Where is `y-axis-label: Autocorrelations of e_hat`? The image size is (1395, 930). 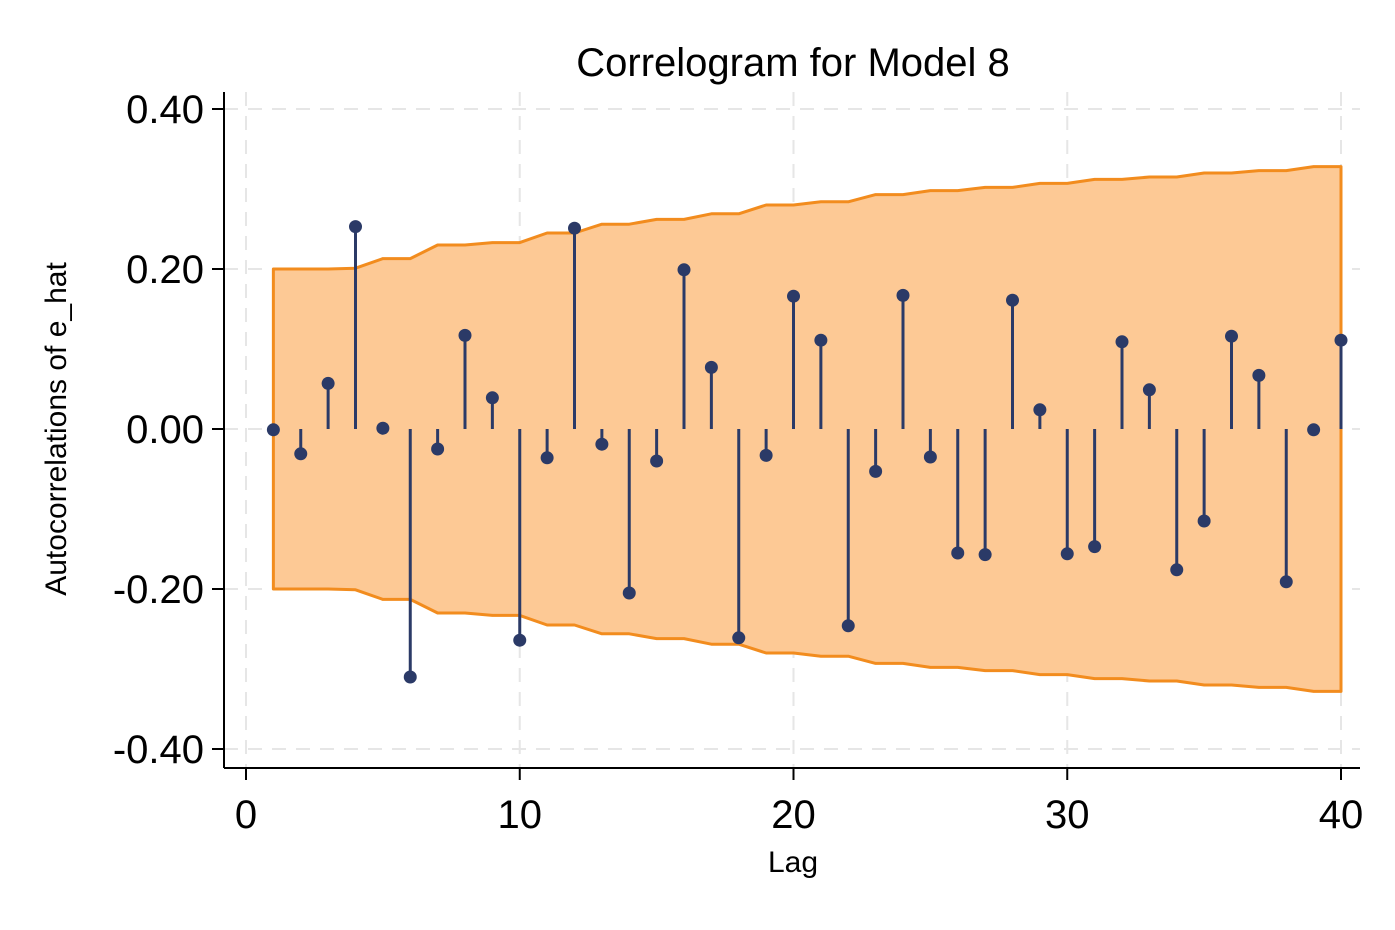 y-axis-label: Autocorrelations of e_hat is located at coordinates (56, 429).